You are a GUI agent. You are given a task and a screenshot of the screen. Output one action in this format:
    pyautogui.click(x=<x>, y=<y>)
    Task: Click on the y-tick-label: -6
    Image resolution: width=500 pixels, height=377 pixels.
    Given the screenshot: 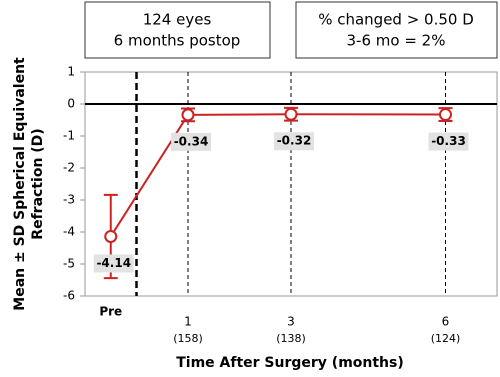 What is the action you would take?
    pyautogui.click(x=69, y=296)
    